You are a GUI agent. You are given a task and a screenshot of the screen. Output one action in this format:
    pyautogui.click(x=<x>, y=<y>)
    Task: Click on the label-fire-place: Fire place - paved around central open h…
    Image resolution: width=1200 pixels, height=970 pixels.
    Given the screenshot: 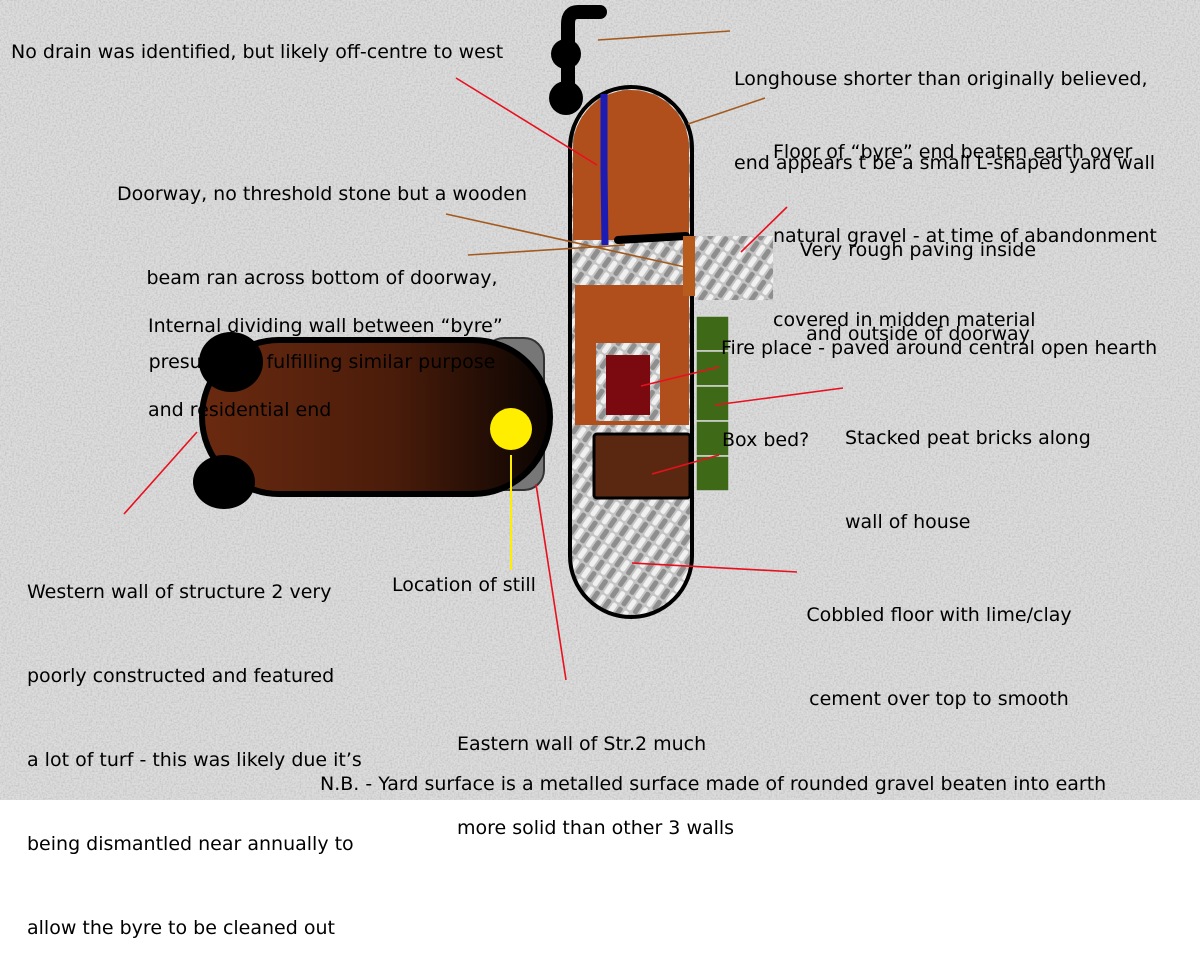 What is the action you would take?
    pyautogui.click(x=939, y=348)
    